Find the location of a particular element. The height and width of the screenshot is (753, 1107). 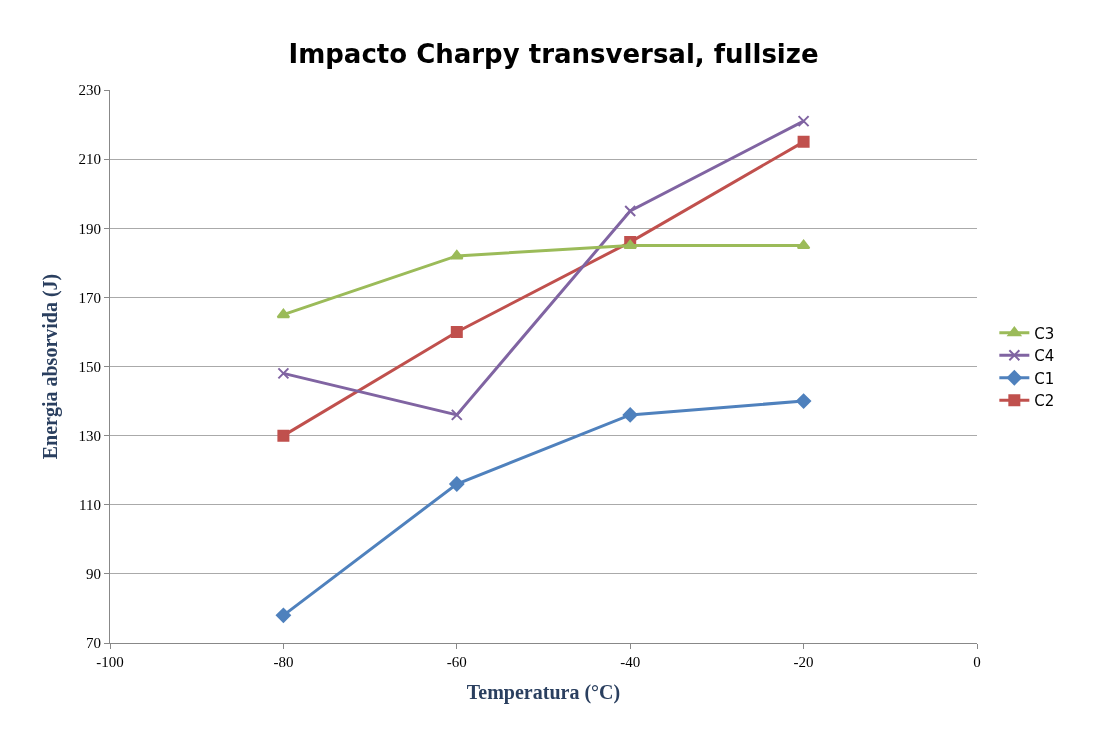

legend-label: C4 is located at coordinates (1044, 356).